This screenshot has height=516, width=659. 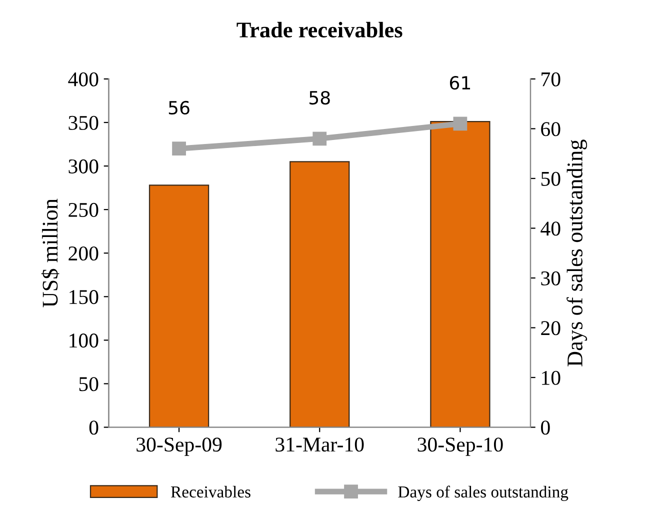 I want to click on y-tick-label: 300, so click(x=83, y=166).